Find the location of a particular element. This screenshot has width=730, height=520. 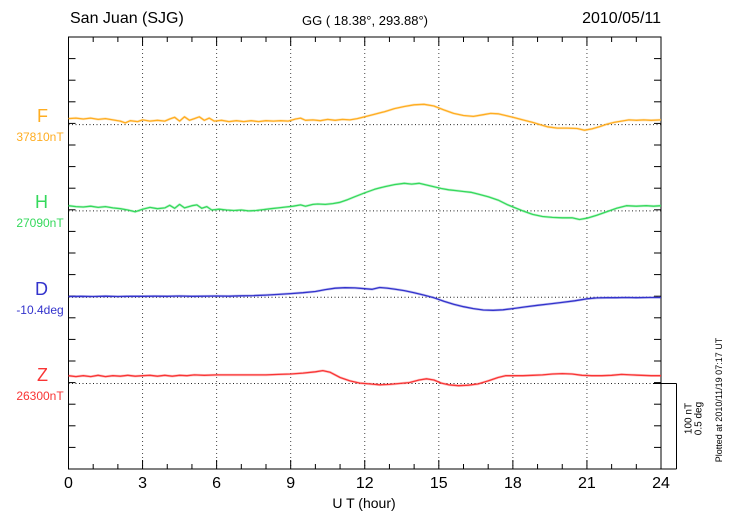

trace-label-F: F is located at coordinates (42, 116).